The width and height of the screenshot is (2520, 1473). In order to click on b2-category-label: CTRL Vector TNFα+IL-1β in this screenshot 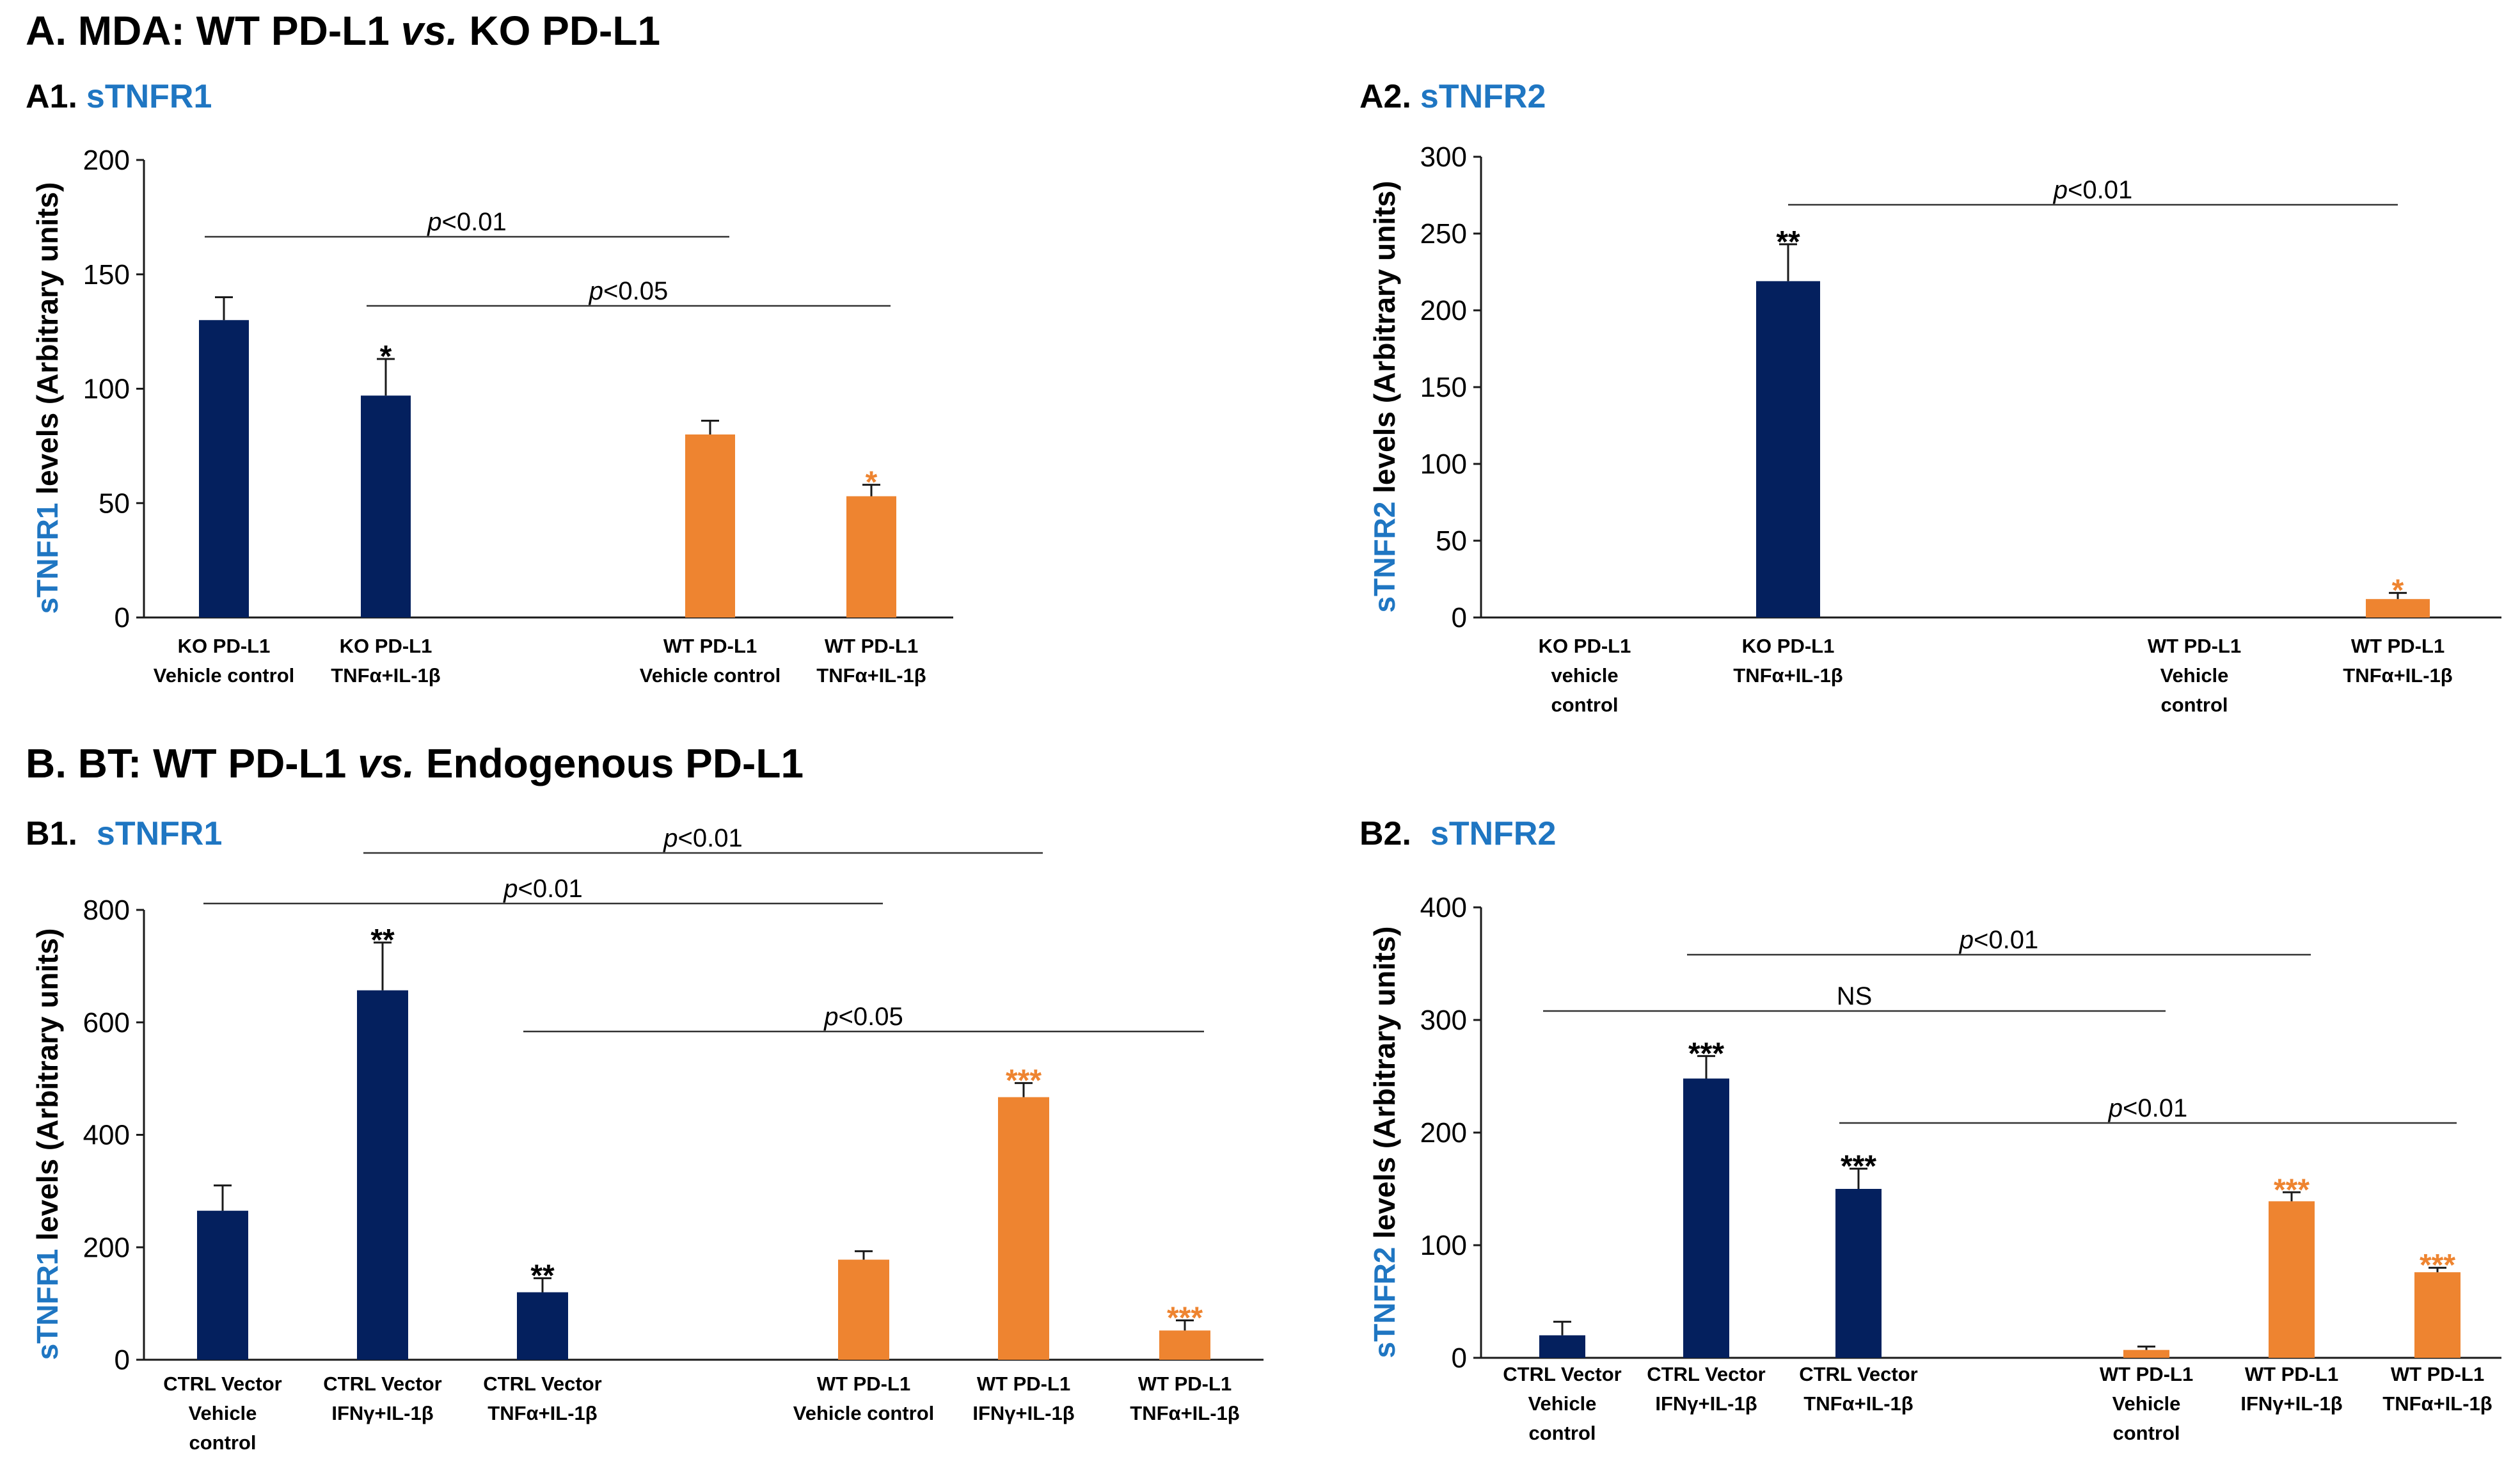, I will do `click(1858, 1389)`.